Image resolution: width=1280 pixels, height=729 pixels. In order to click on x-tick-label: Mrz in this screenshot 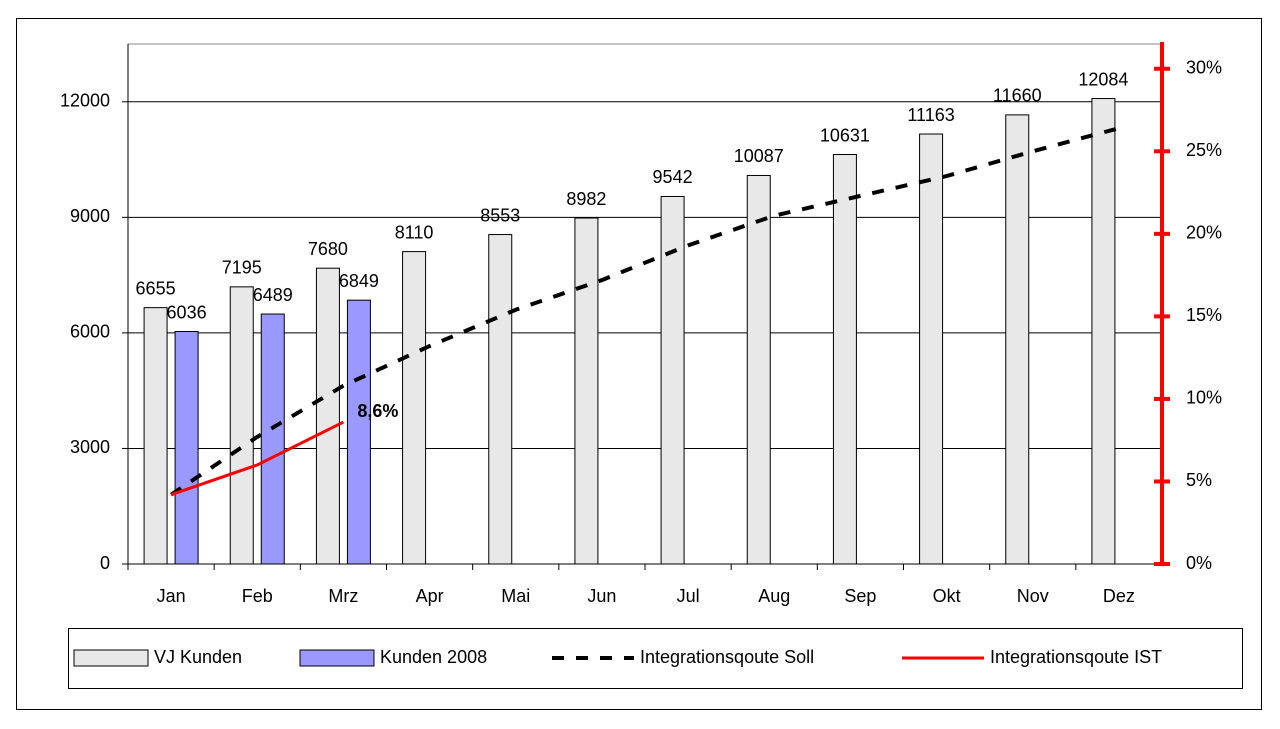, I will do `click(343, 596)`.